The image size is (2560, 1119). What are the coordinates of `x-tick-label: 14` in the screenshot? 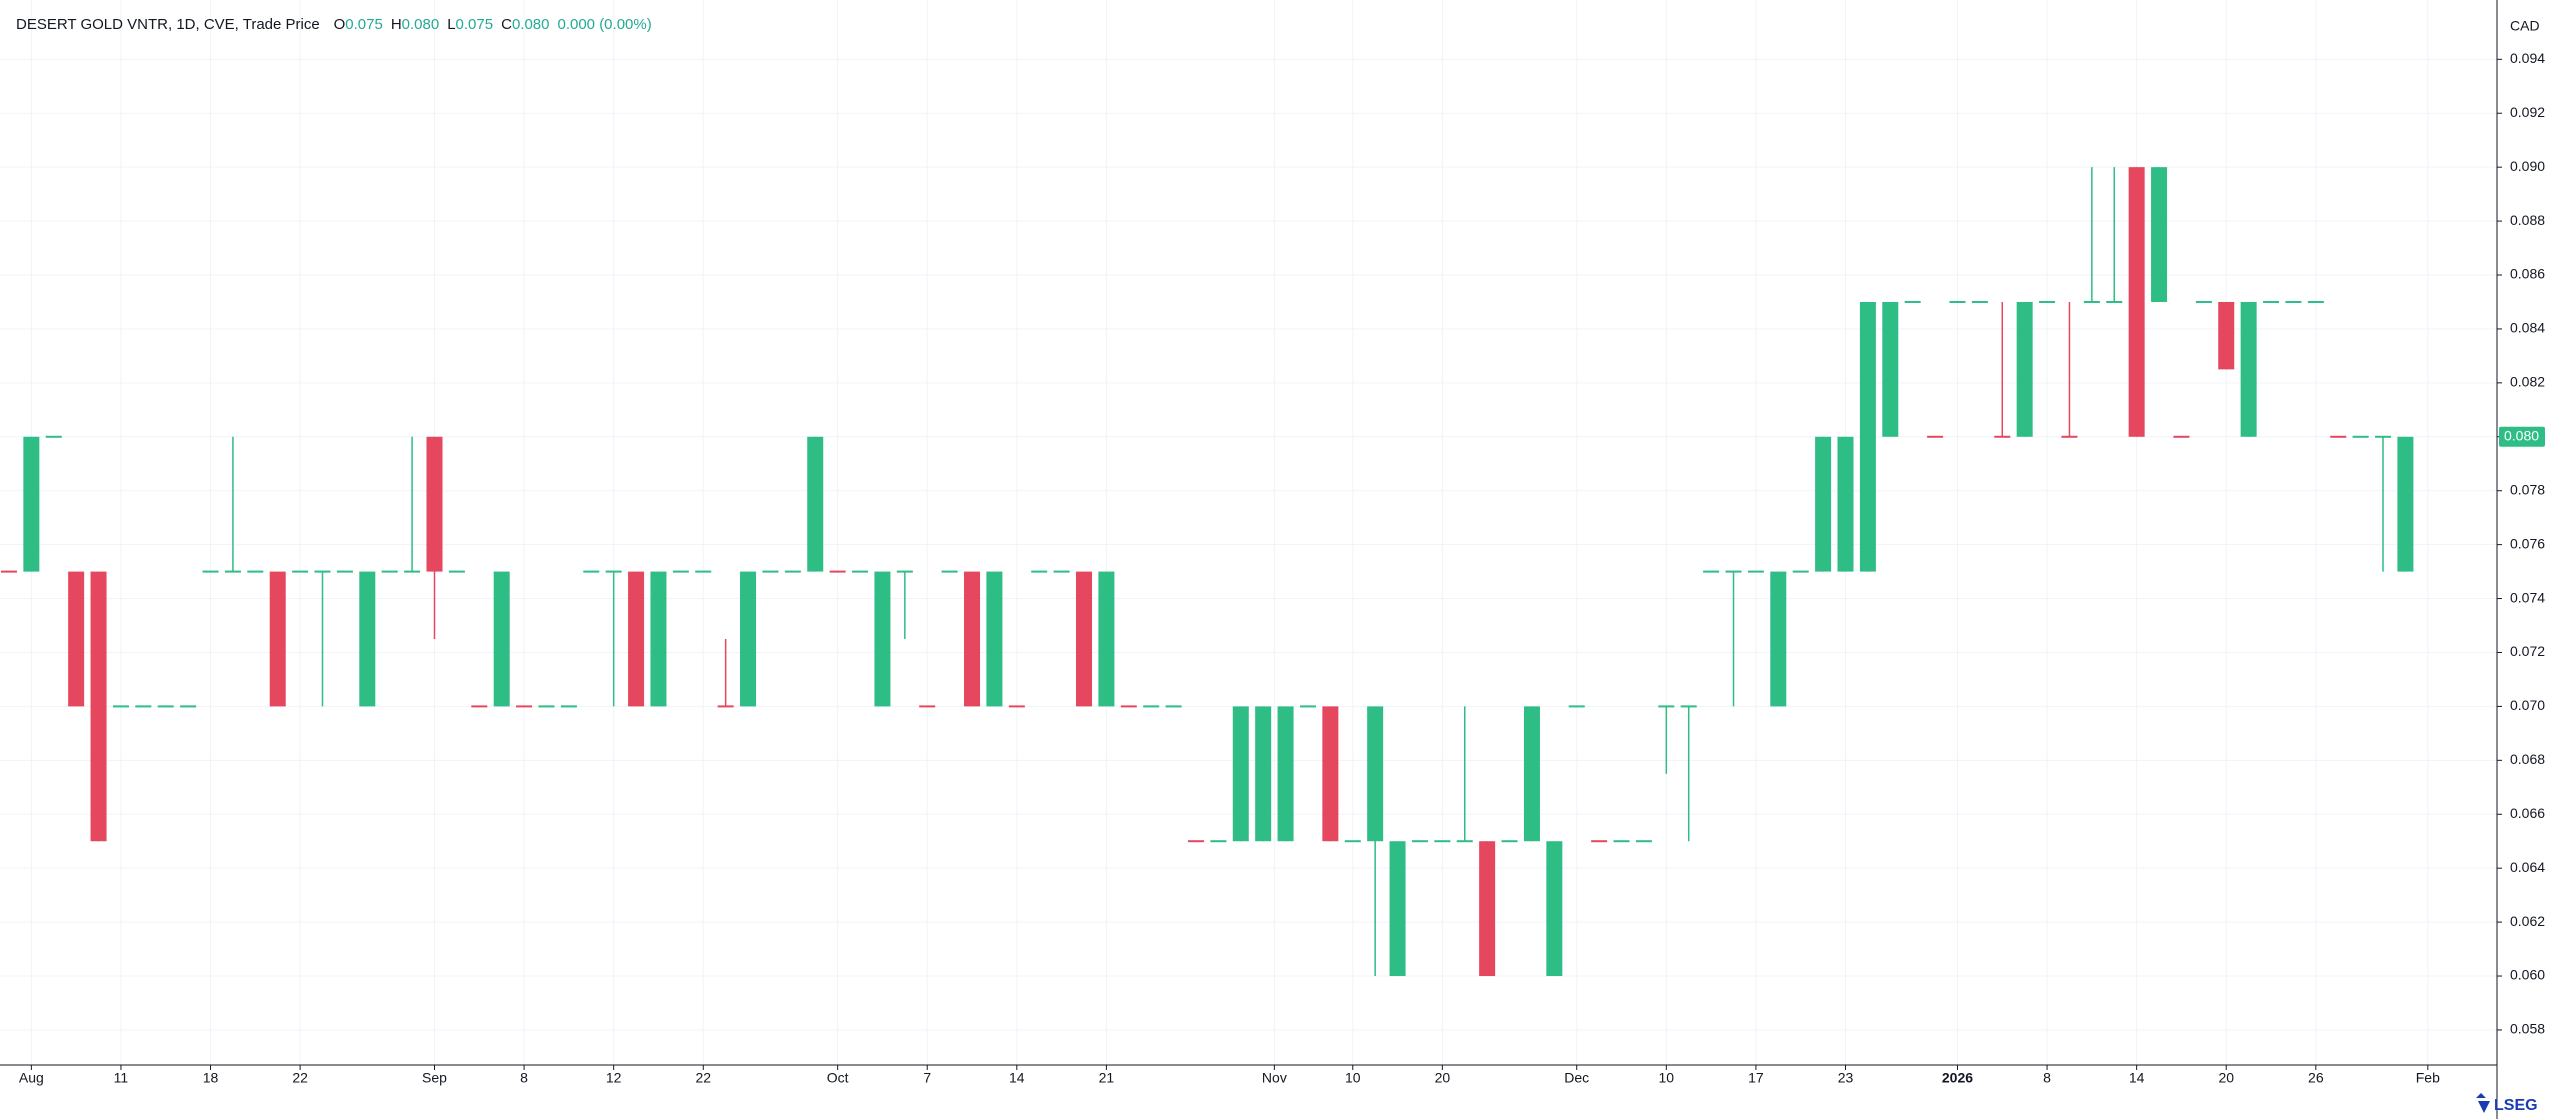 It's located at (1017, 1078).